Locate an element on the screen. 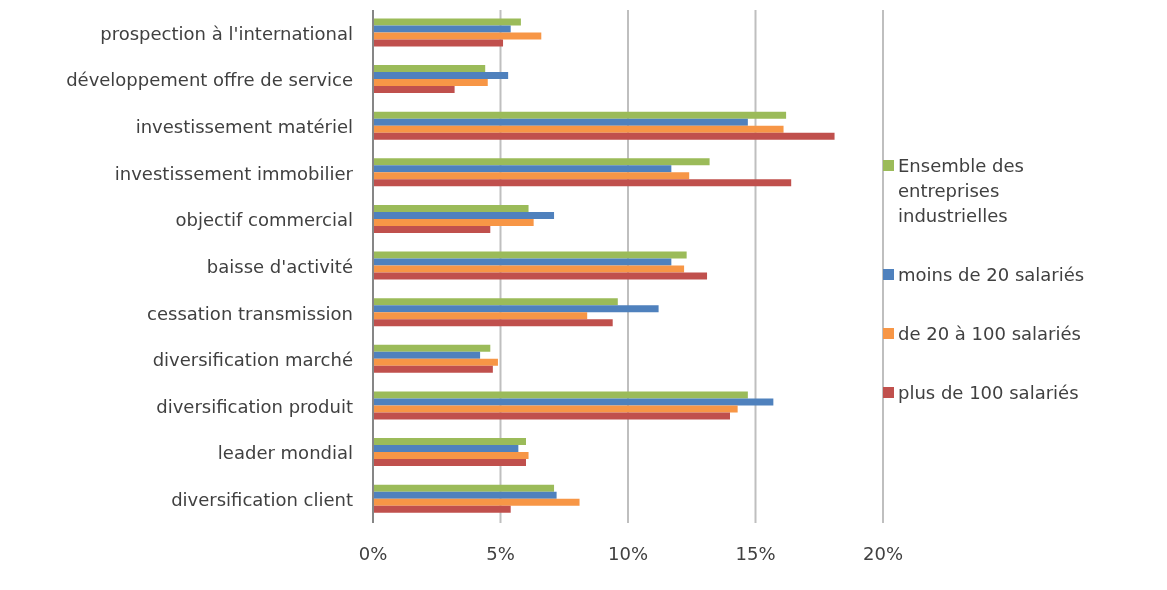  y-tick-label: investissement matériel is located at coordinates (244, 126).